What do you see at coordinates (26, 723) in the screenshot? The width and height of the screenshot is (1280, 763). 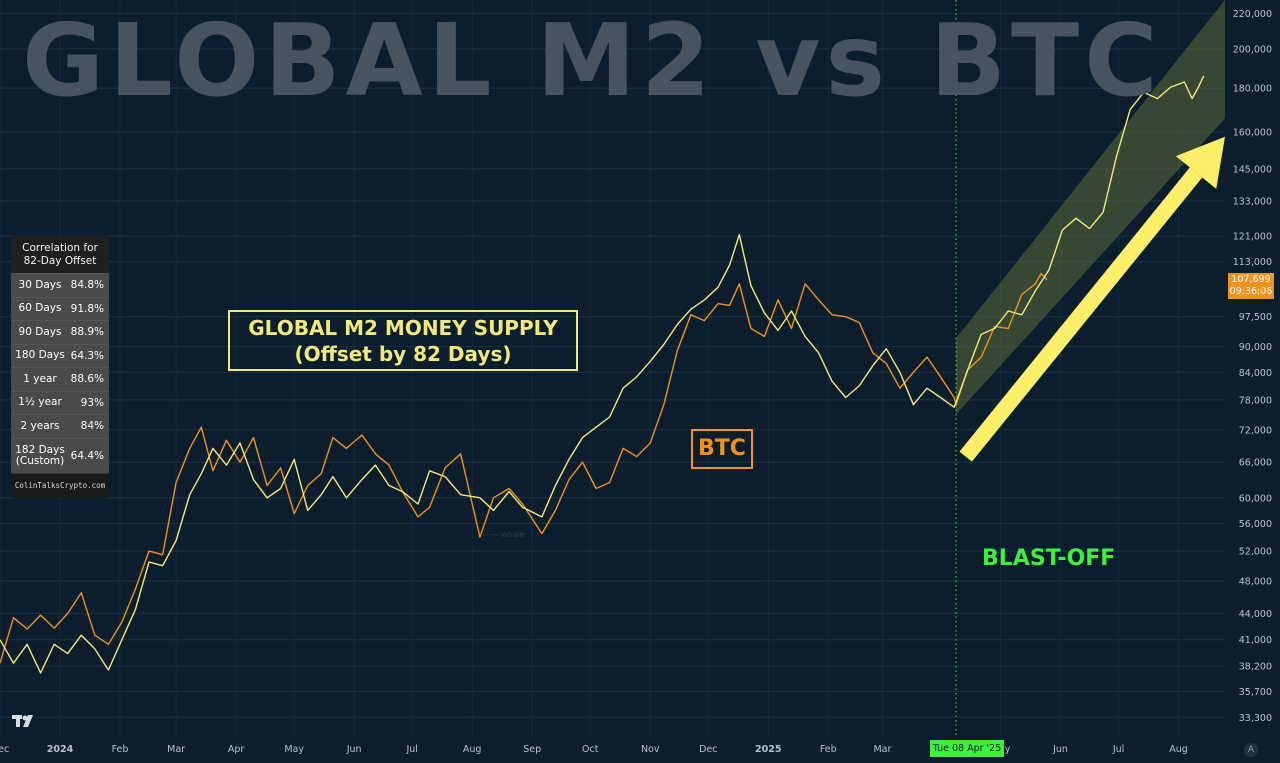 I see `tradingview-logo-icon` at bounding box center [26, 723].